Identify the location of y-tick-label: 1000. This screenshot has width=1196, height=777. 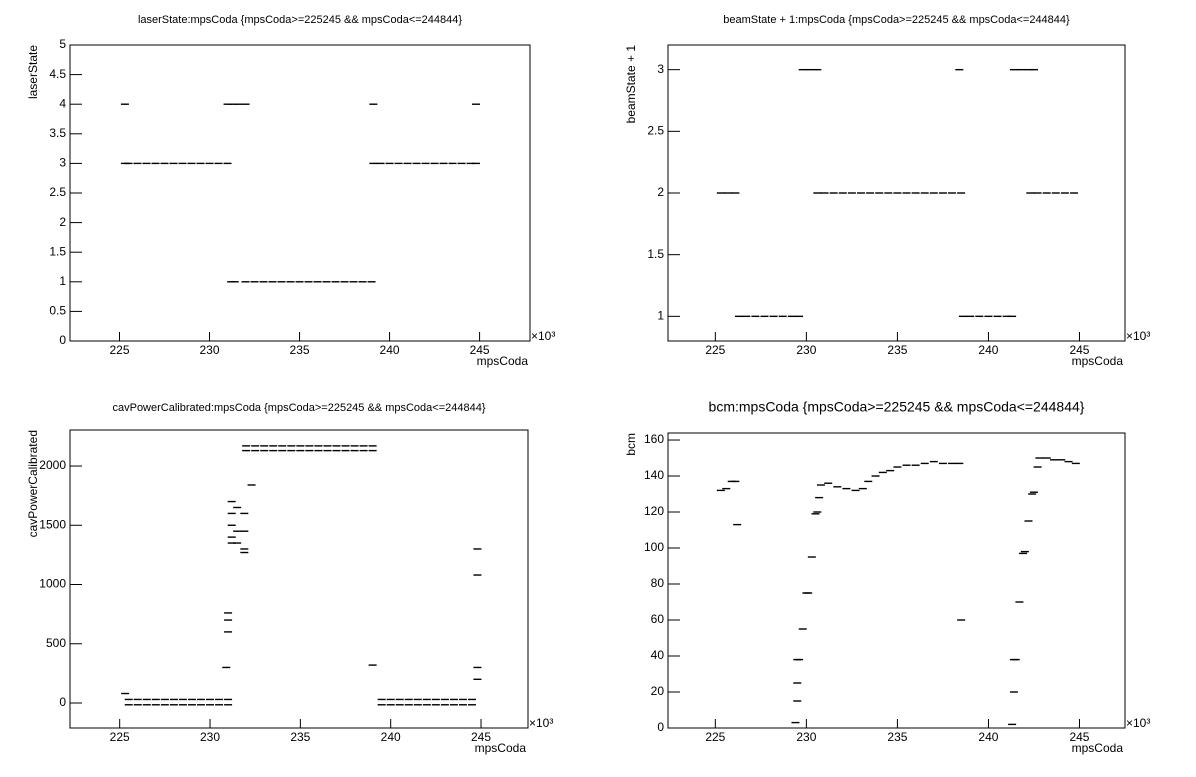
(52, 584).